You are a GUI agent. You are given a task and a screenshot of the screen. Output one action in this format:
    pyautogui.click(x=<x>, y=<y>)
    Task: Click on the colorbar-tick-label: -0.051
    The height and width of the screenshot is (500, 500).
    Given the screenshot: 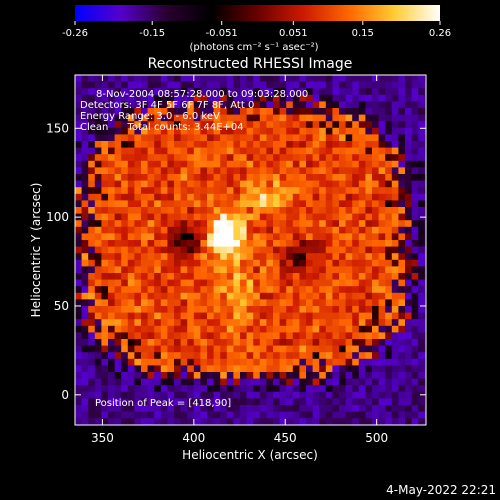 What is the action you would take?
    pyautogui.click(x=222, y=33)
    